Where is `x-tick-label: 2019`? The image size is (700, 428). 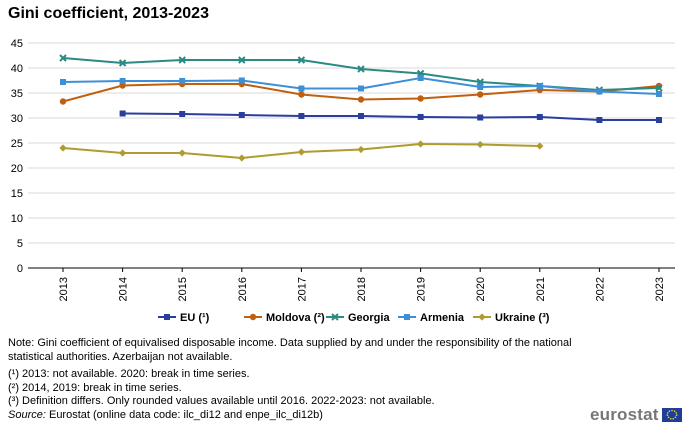 x-tick-label: 2019 is located at coordinates (422, 289).